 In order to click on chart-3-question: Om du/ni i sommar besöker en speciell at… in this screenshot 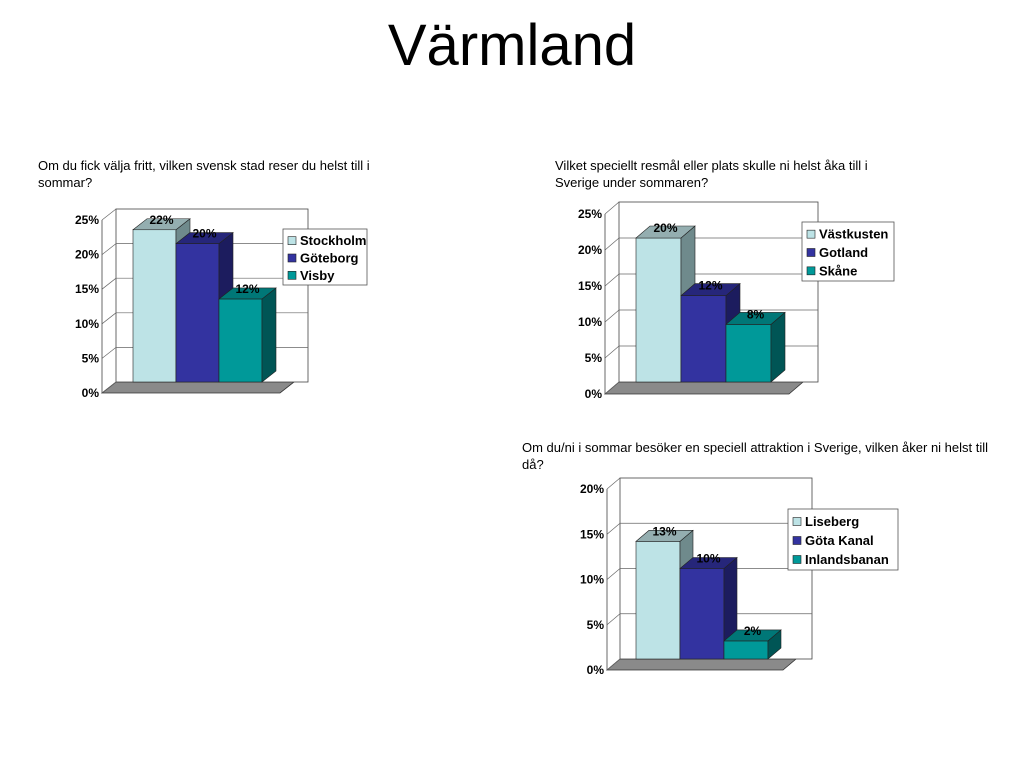, I will do `click(755, 456)`.